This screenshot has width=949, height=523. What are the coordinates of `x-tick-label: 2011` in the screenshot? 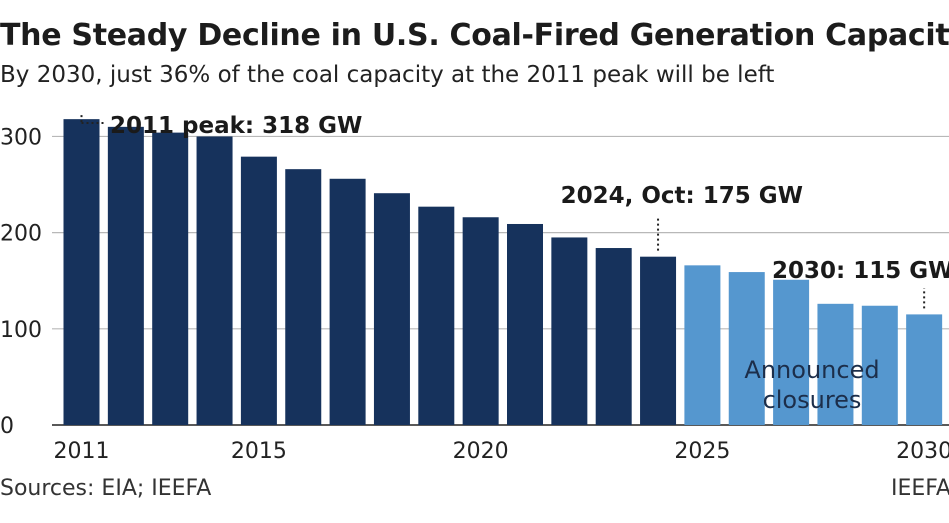 It's located at (82, 451).